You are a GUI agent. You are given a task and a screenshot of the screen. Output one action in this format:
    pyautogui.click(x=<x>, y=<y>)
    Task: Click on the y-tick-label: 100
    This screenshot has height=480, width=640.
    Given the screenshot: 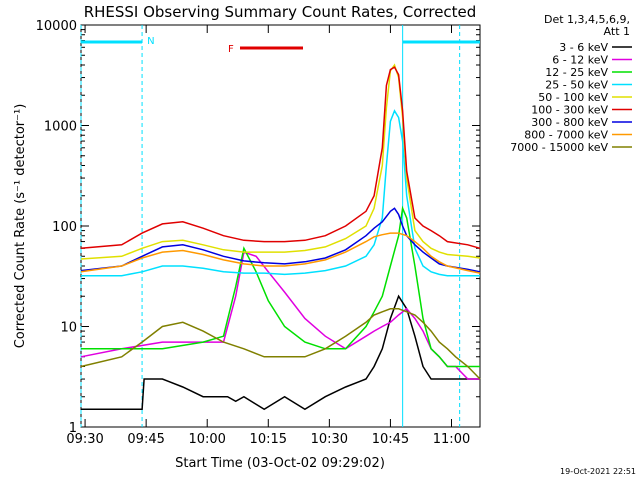 What is the action you would take?
    pyautogui.click(x=64, y=227)
    